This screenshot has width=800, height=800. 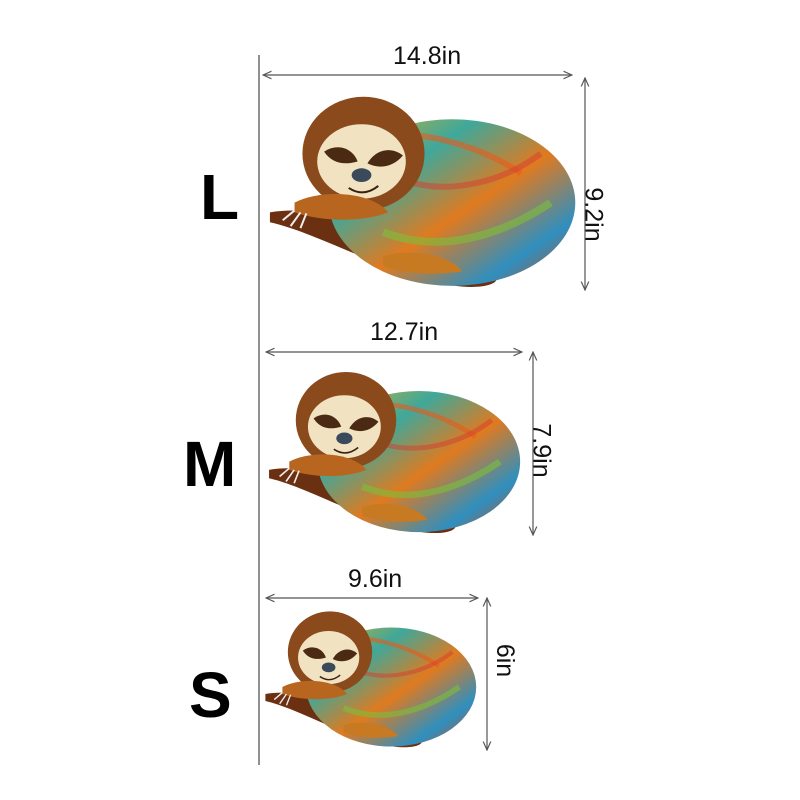 What do you see at coordinates (505, 660) in the screenshot?
I see `height-label-s: 6in` at bounding box center [505, 660].